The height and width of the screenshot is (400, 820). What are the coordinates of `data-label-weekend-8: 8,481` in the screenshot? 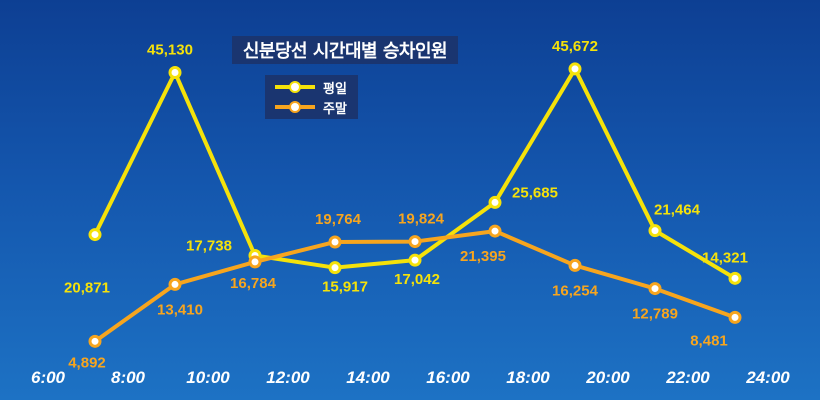 It's located at (709, 340).